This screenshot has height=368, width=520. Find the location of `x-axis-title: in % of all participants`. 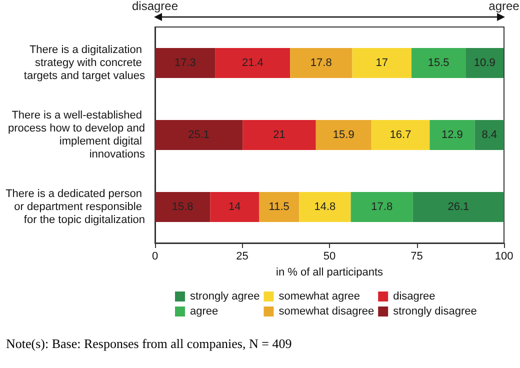

x-axis-title: in % of all participants is located at coordinates (330, 272).